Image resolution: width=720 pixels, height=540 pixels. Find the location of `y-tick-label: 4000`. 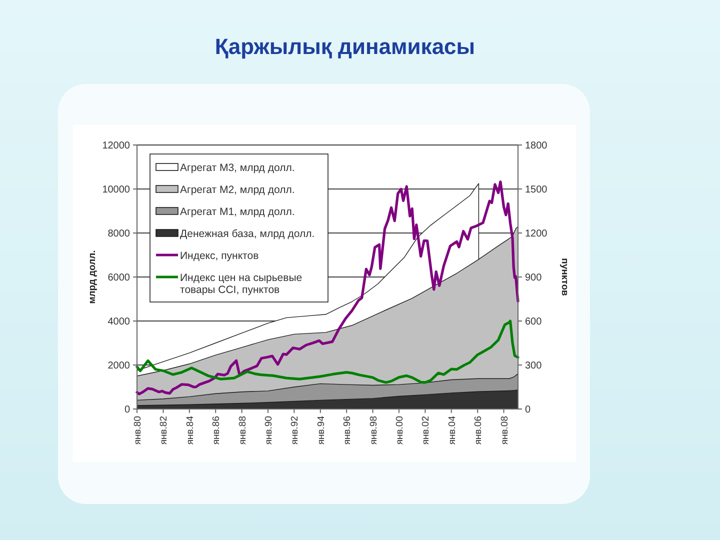

y-tick-label: 4000 is located at coordinates (119, 322).